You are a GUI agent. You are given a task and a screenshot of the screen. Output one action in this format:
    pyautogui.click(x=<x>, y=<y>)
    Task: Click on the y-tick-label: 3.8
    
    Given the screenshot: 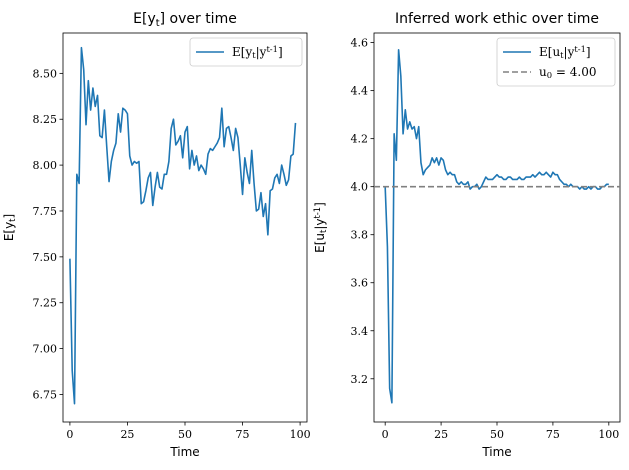 What is the action you would take?
    pyautogui.click(x=360, y=235)
    